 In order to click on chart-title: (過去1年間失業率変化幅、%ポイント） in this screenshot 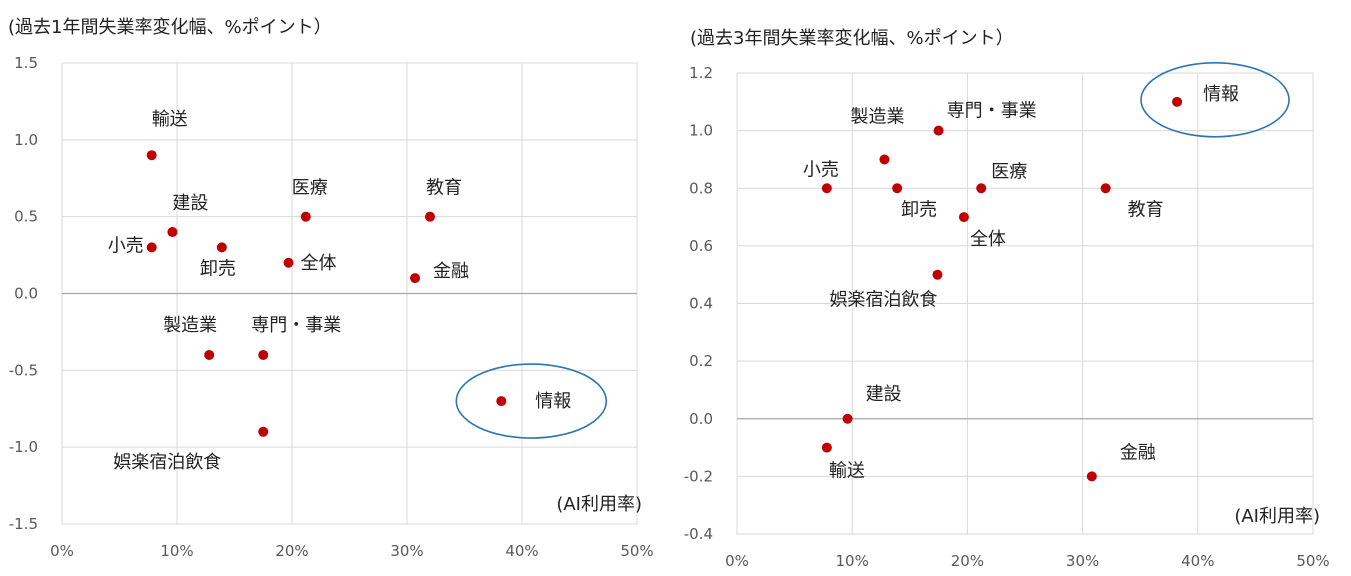, I will do `click(170, 27)`.